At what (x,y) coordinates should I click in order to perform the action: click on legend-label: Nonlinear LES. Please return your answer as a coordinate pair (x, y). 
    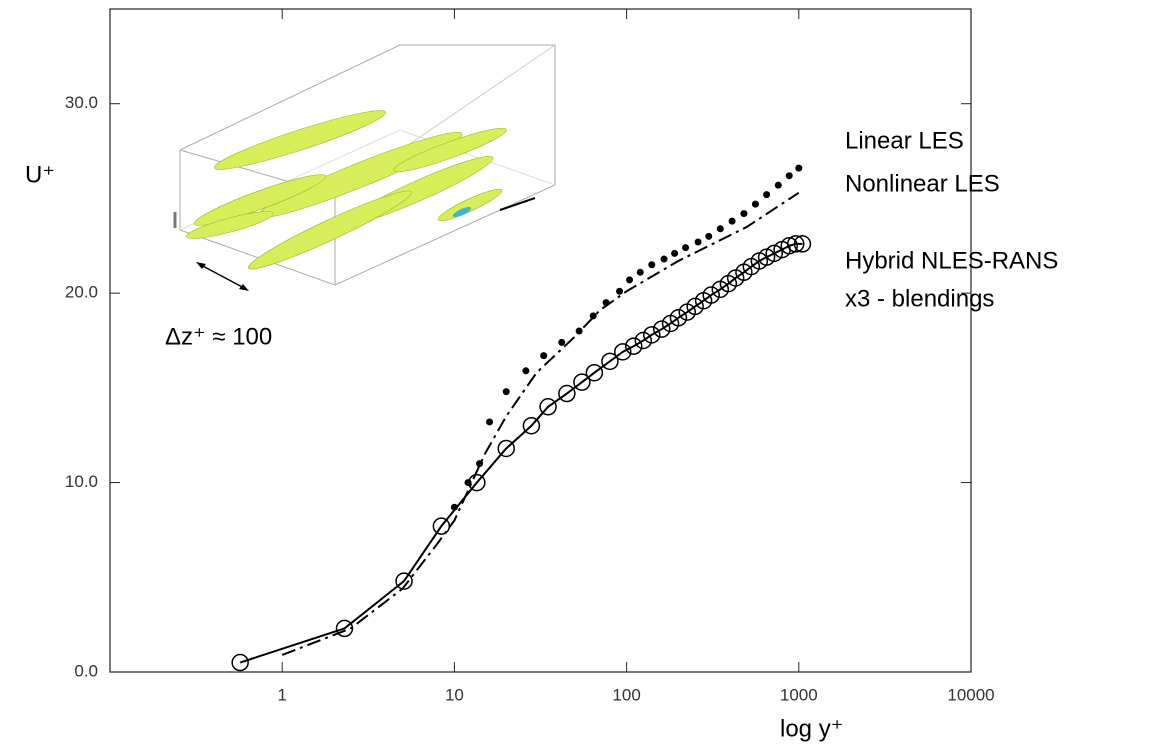
    Looking at the image, I should click on (922, 183).